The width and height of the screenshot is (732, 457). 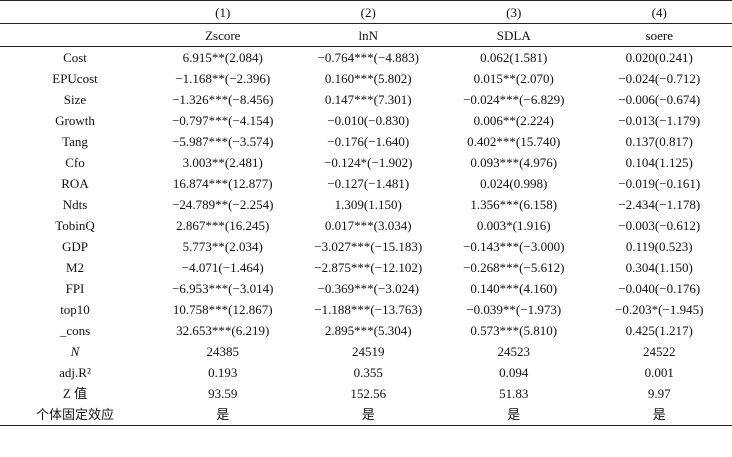 I want to click on table-cell: −3.027***(−15.183), so click(x=368, y=246).